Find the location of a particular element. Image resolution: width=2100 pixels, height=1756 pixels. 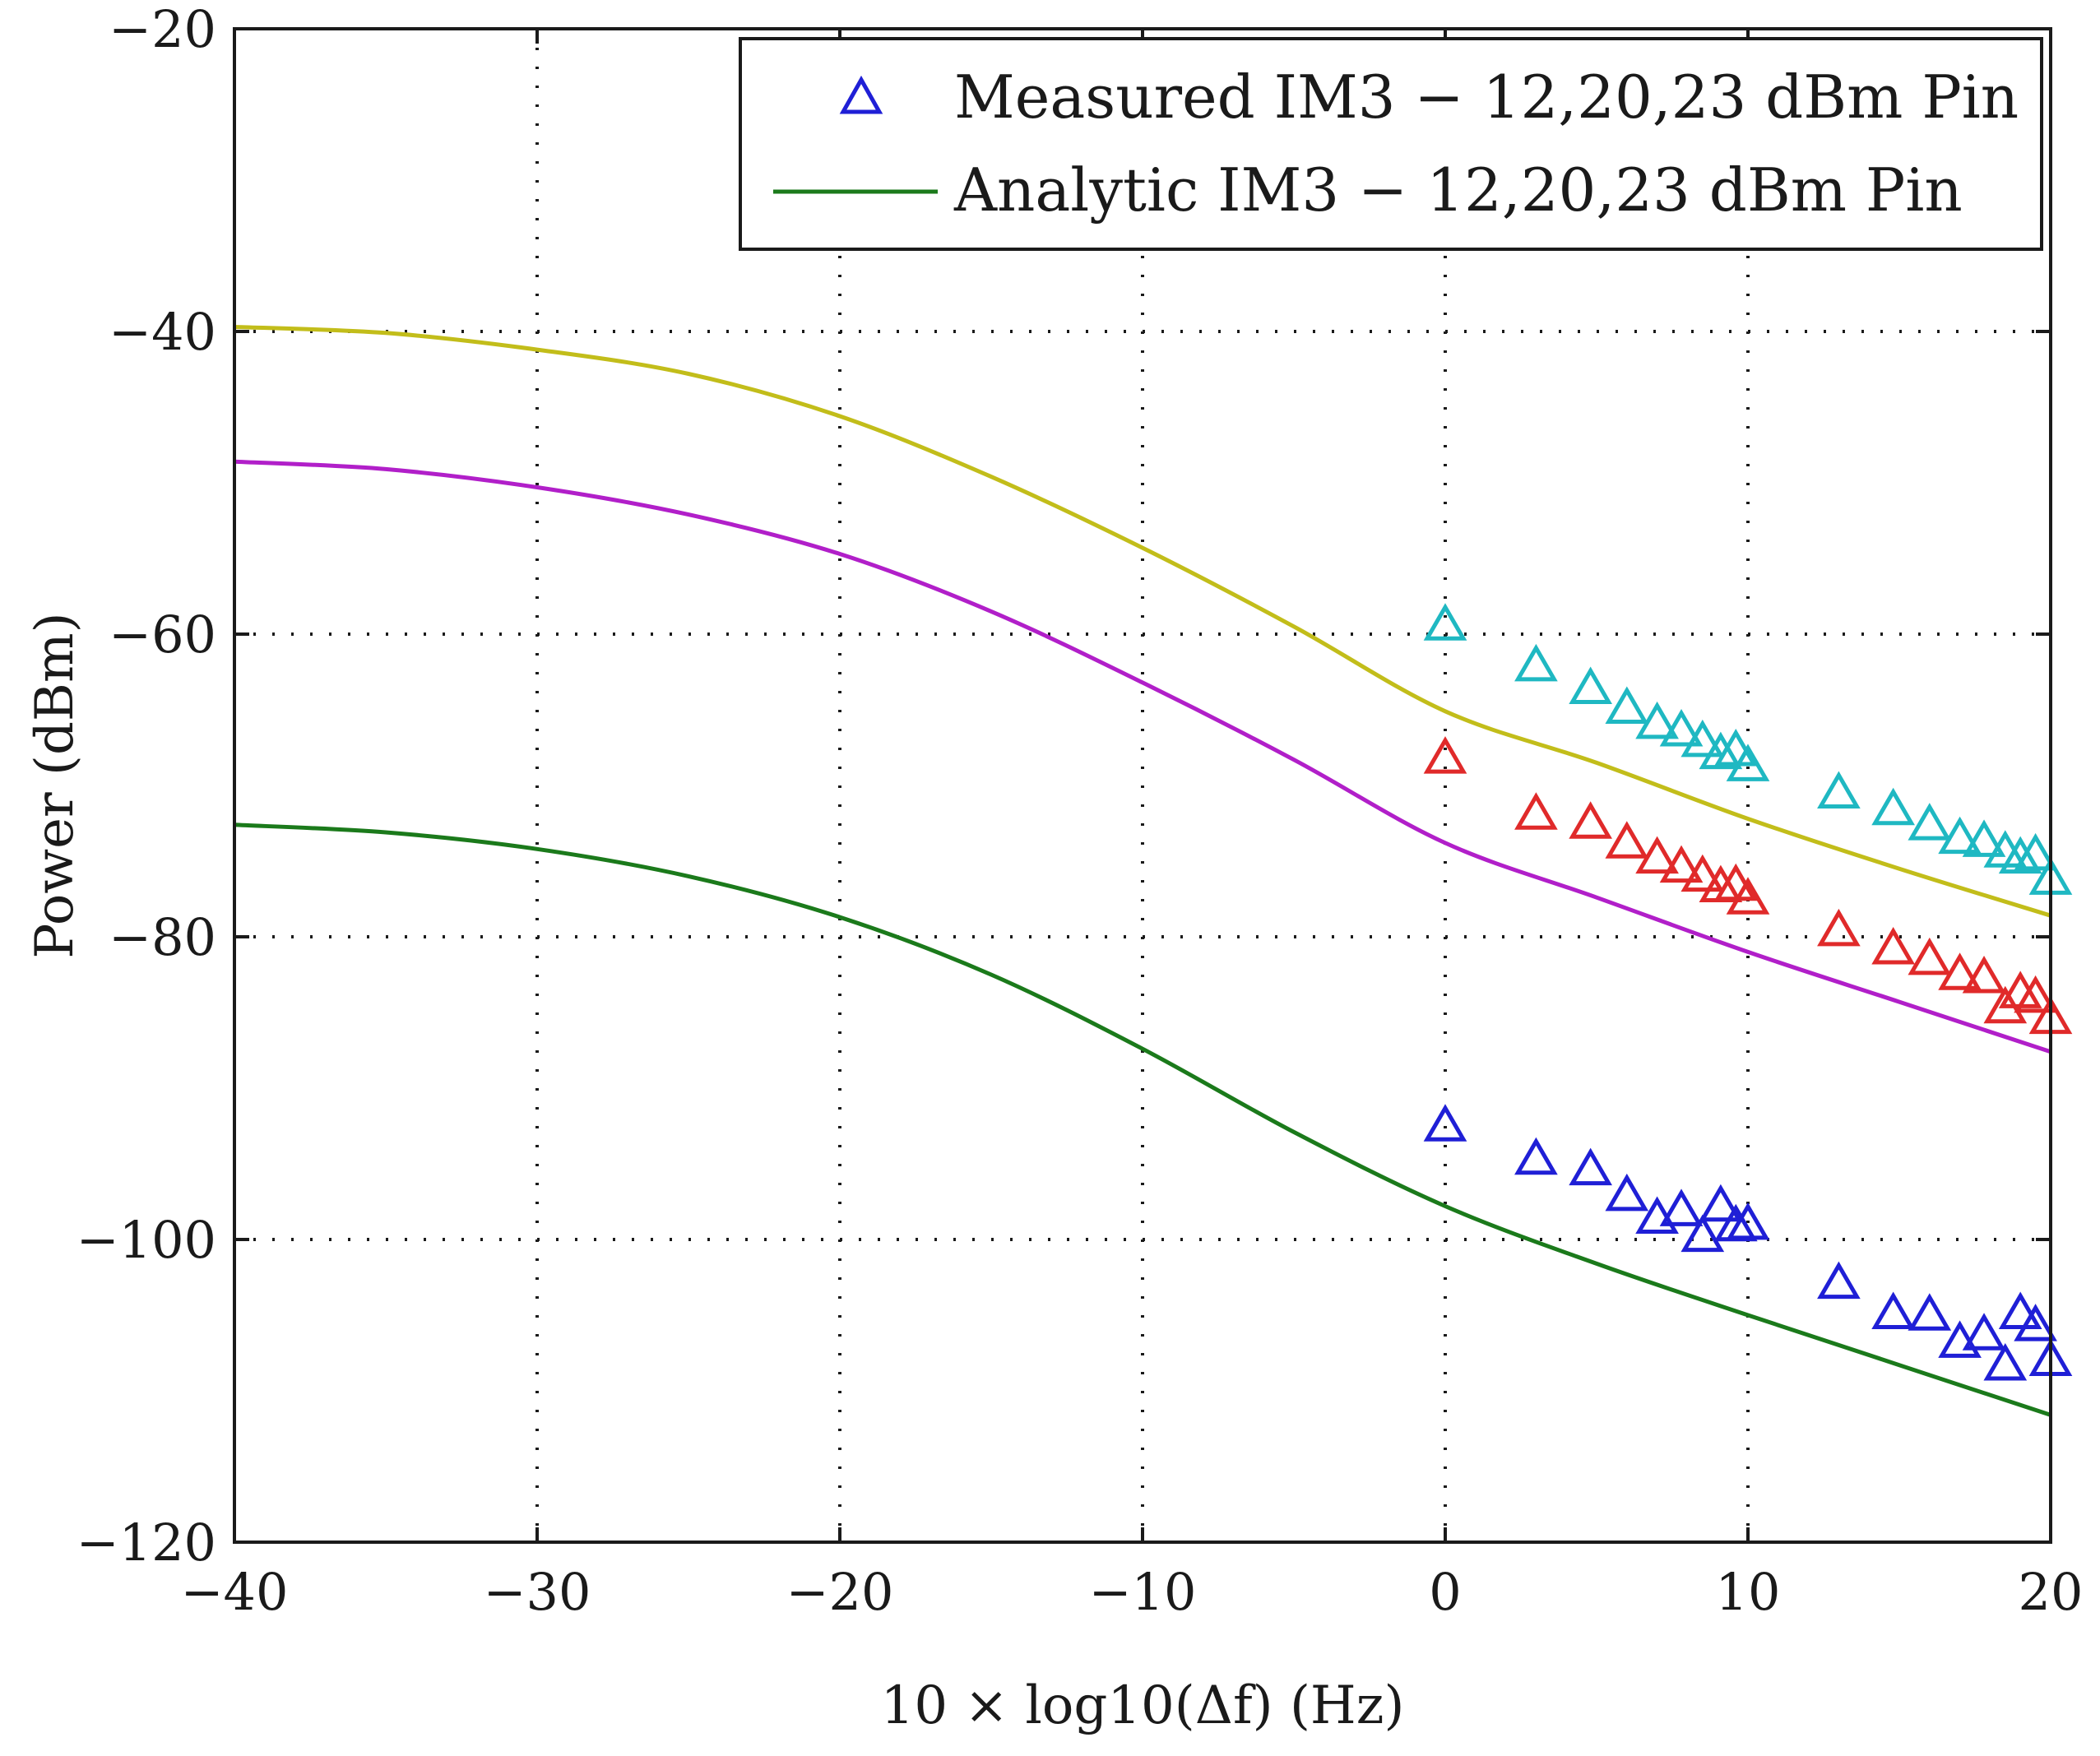

legend-box is located at coordinates (1391, 144).